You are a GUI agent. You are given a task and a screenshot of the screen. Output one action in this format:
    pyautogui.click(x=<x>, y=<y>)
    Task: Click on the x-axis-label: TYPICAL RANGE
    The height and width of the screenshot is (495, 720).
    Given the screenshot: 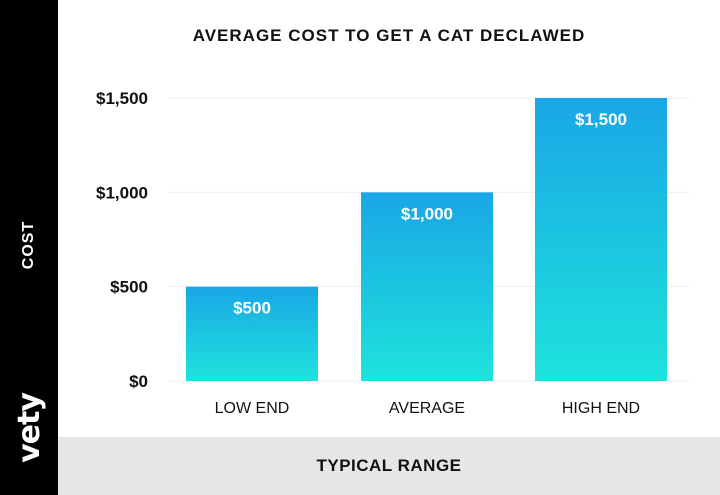 What is the action you would take?
    pyautogui.click(x=389, y=465)
    